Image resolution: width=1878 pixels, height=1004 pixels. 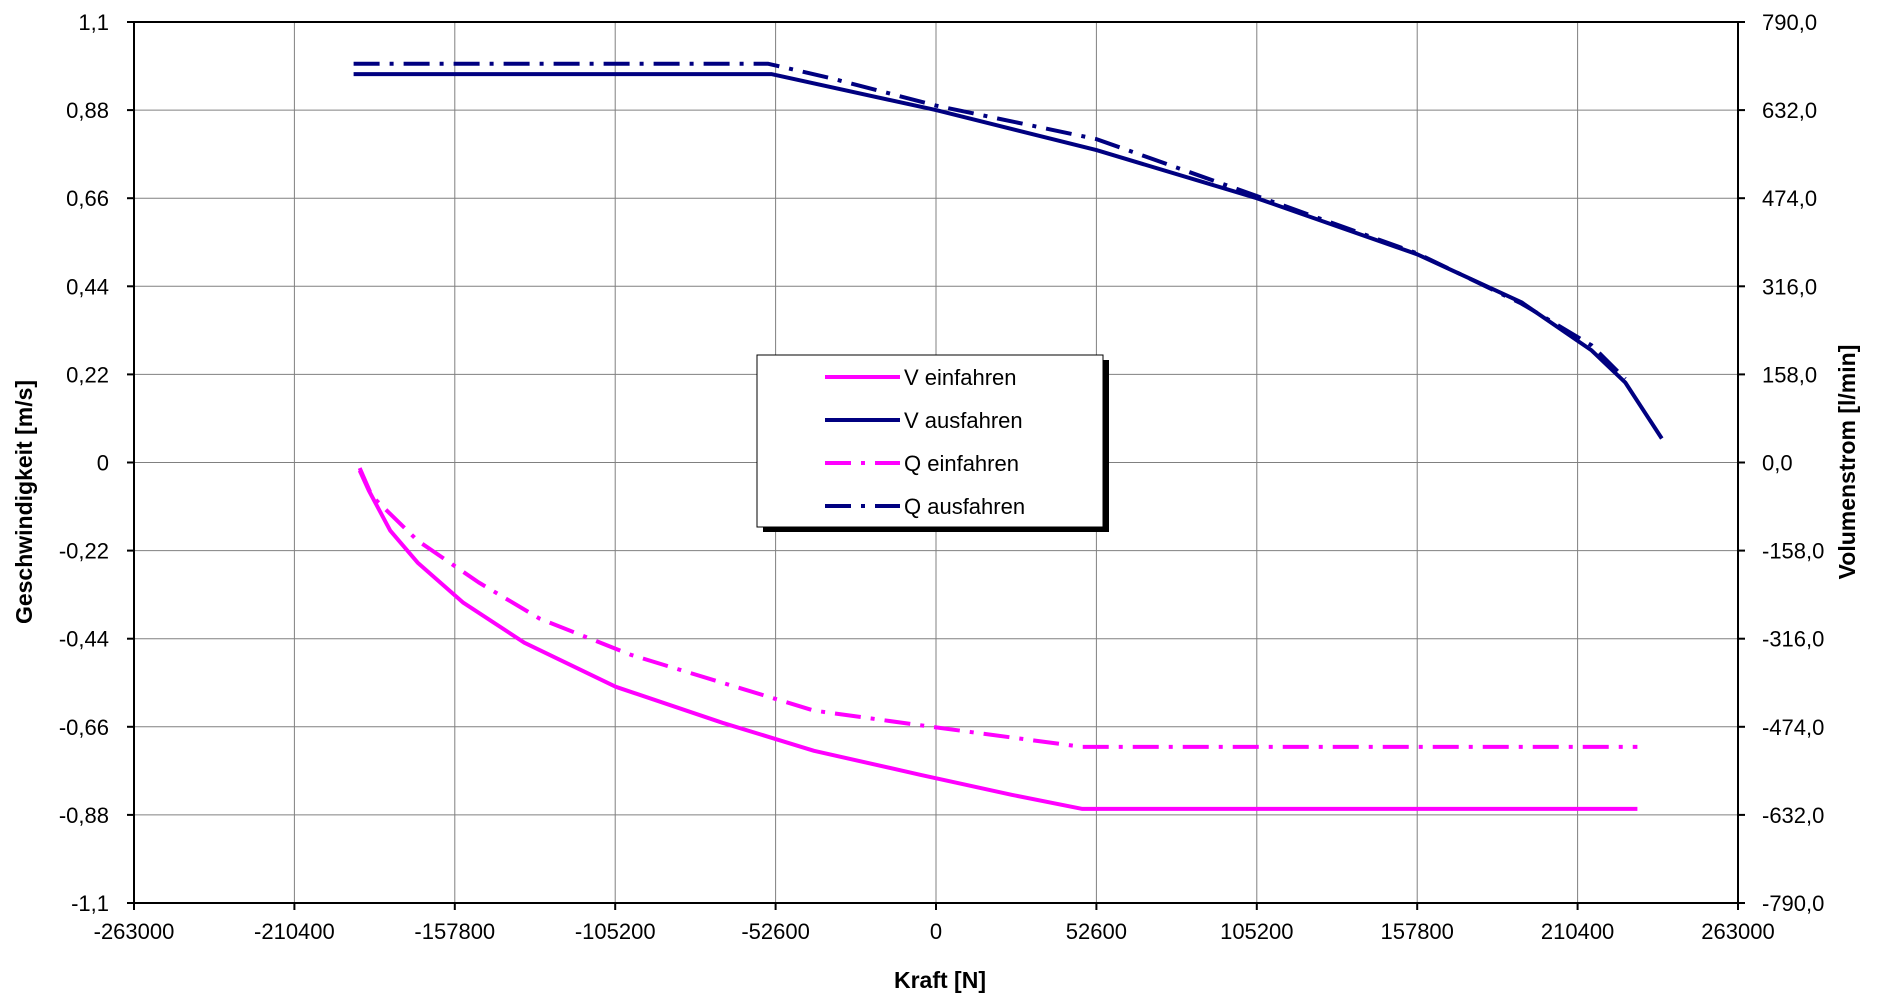 I want to click on x-tick-label: 210400, so click(x=1577, y=931).